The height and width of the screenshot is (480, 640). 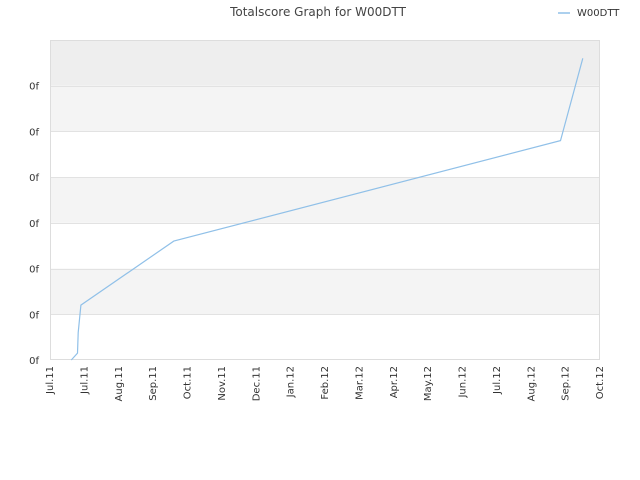 What do you see at coordinates (598, 13) in the screenshot?
I see `legend-label: W00DTT` at bounding box center [598, 13].